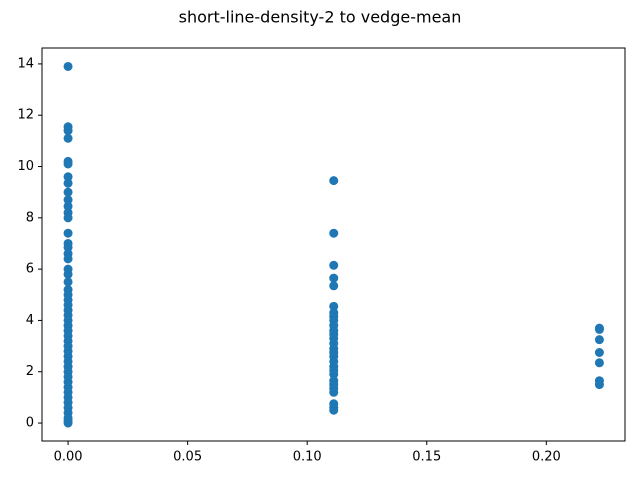 The image size is (640, 484). Describe the element at coordinates (25, 166) in the screenshot. I see `y-tick-label: 10` at that location.